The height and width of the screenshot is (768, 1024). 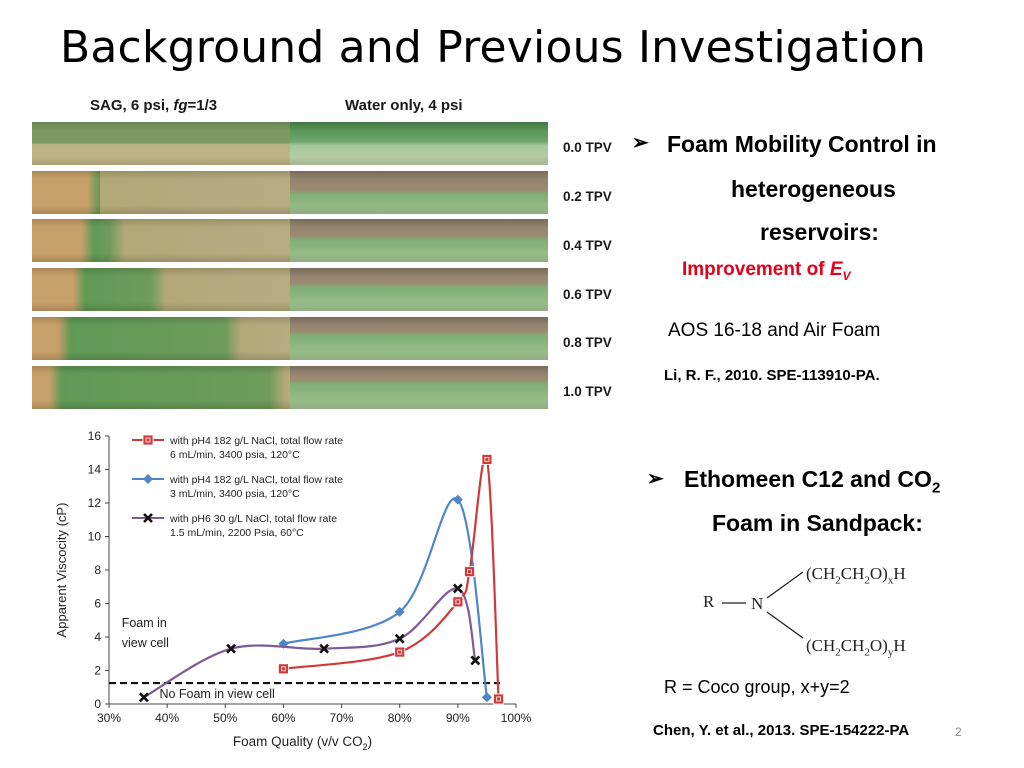 What do you see at coordinates (958, 732) in the screenshot?
I see `page-number: 2` at bounding box center [958, 732].